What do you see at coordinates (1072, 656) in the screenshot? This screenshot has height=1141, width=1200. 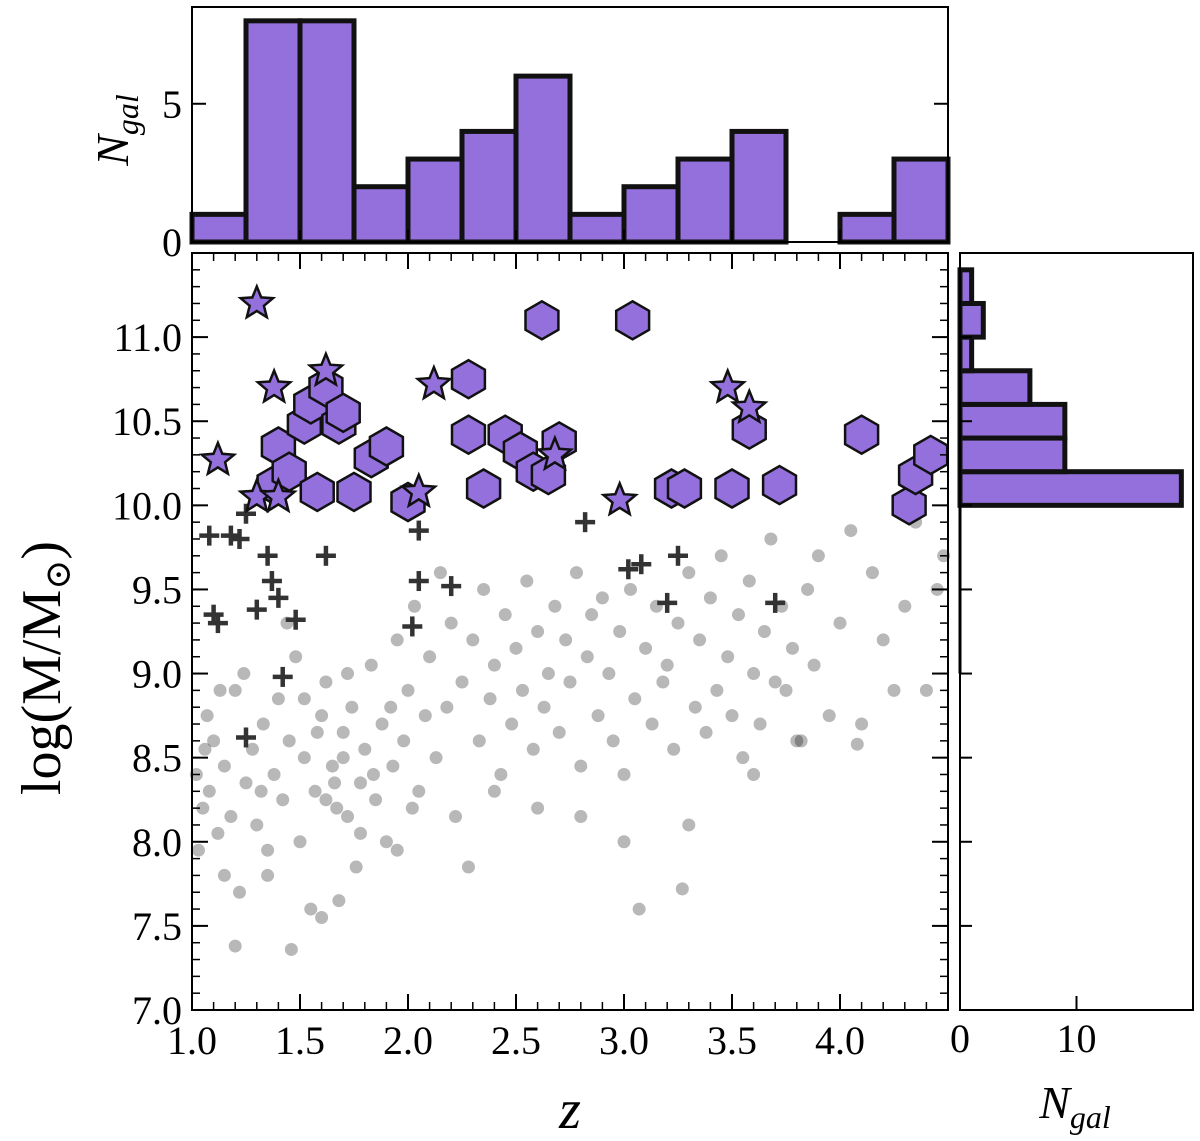 I see `right-histogram: 0 10` at bounding box center [1072, 656].